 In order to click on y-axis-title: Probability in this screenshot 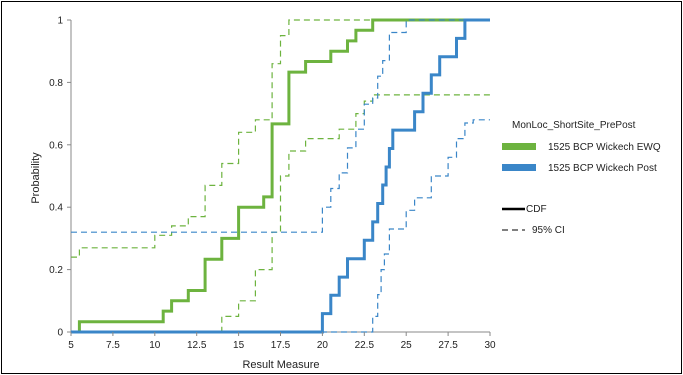, I will do `click(36, 178)`.